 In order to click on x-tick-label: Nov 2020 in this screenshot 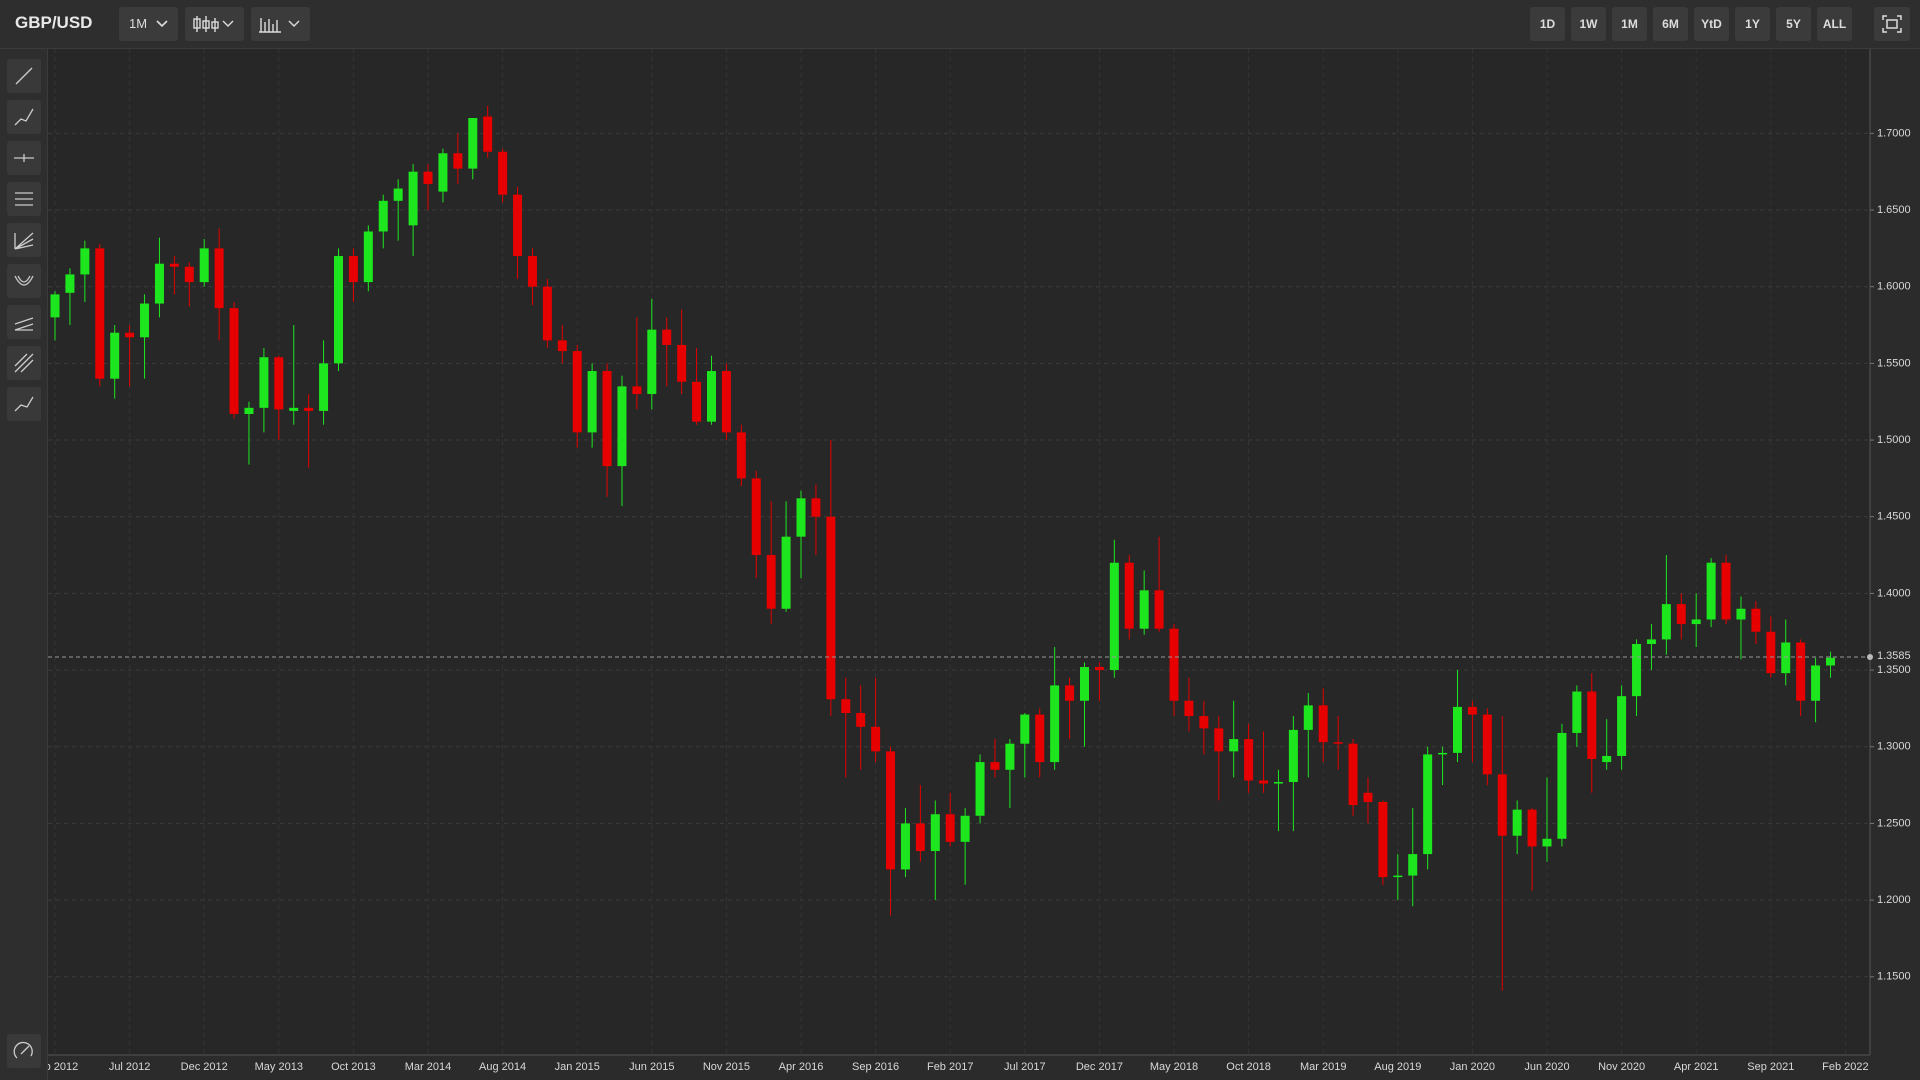, I will do `click(1621, 1067)`.